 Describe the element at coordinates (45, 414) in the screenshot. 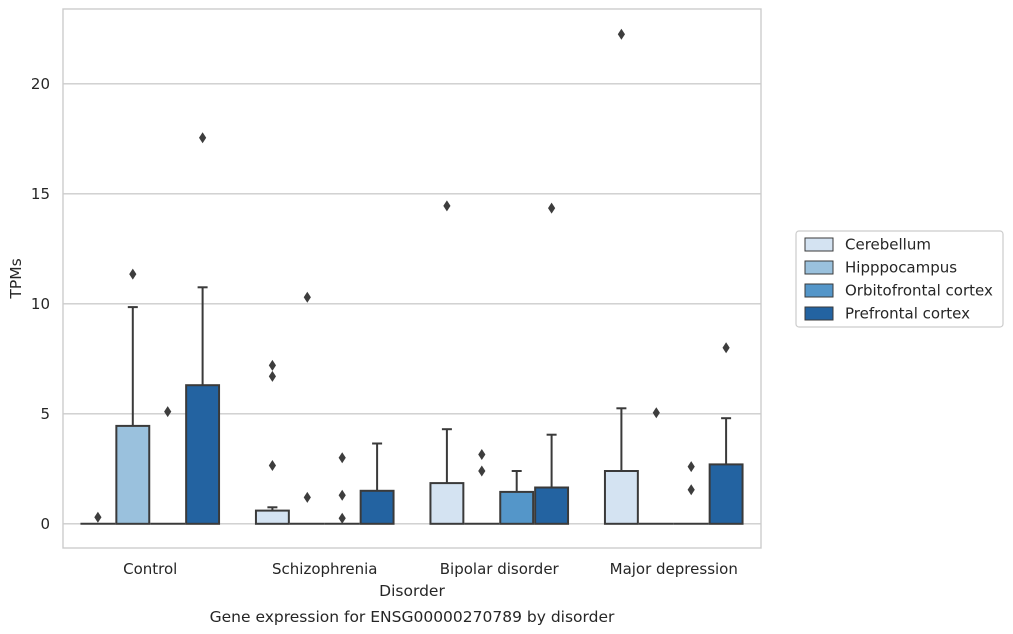

I see `y-tick-label: 5` at that location.